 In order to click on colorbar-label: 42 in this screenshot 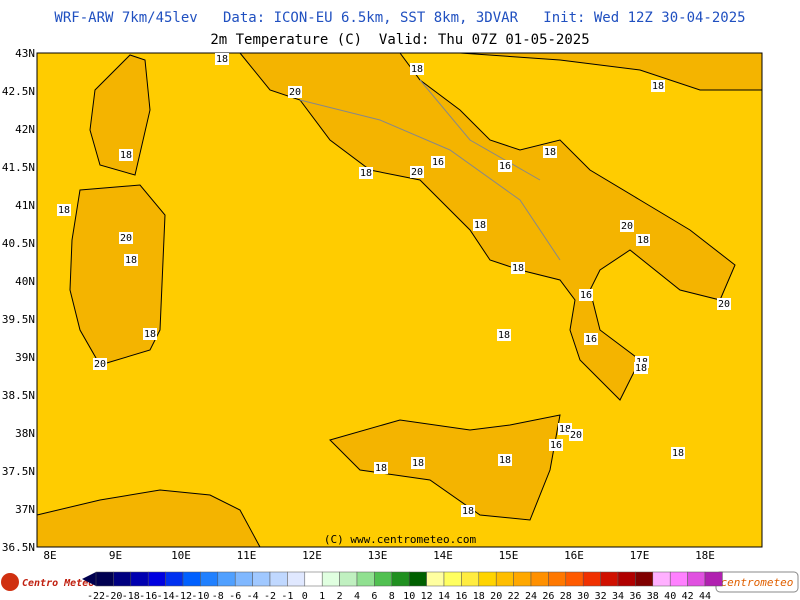, I will do `click(688, 595)`.